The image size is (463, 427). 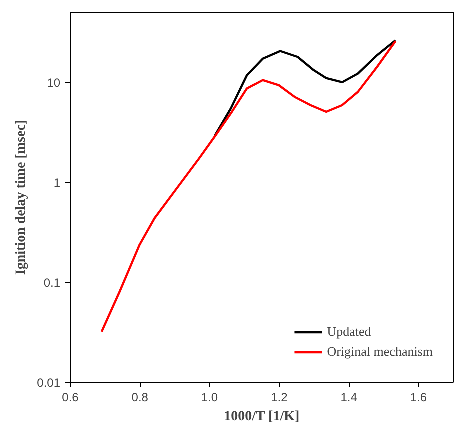 What do you see at coordinates (419, 397) in the screenshot?
I see `x-tick-label: 1.6` at bounding box center [419, 397].